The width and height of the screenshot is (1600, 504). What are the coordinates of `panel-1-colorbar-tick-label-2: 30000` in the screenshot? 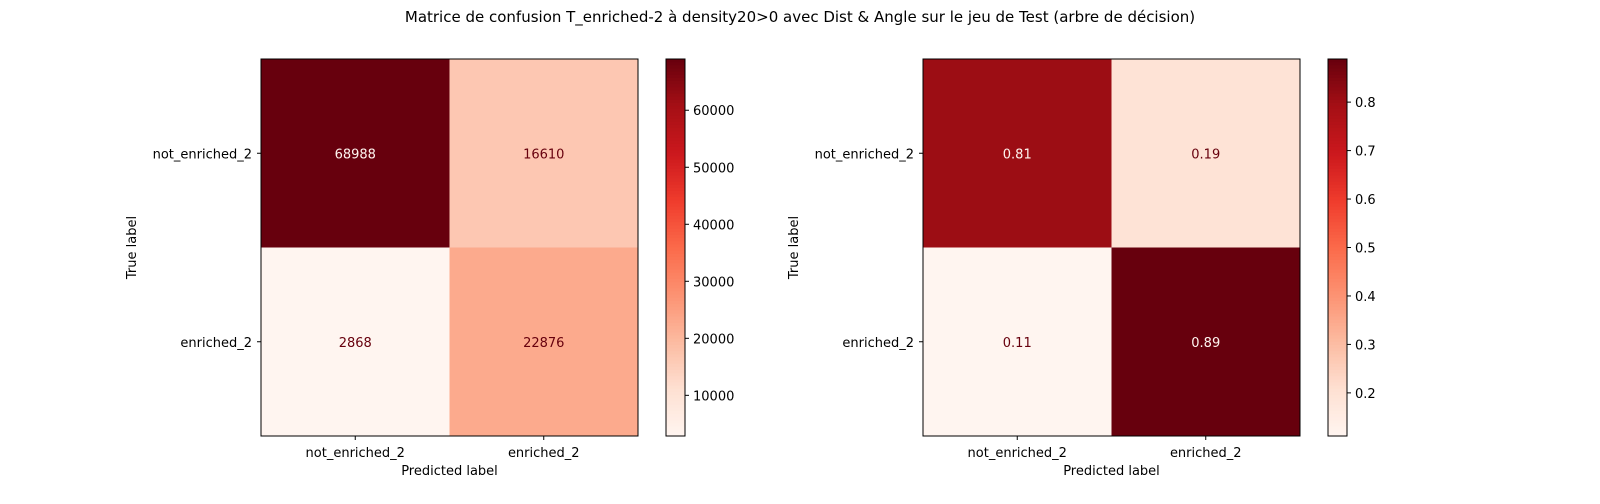 It's located at (713, 282).